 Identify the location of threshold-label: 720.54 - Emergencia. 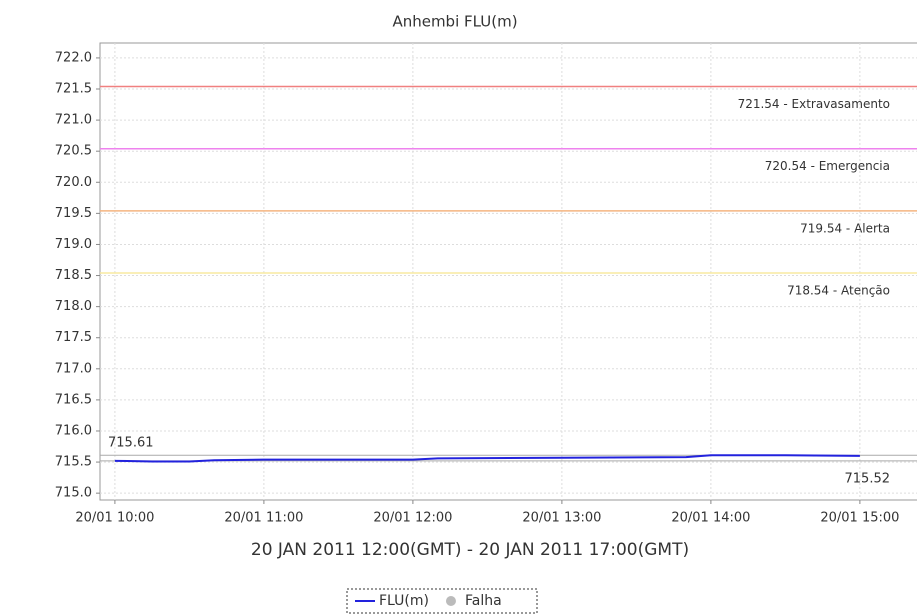
(827, 166).